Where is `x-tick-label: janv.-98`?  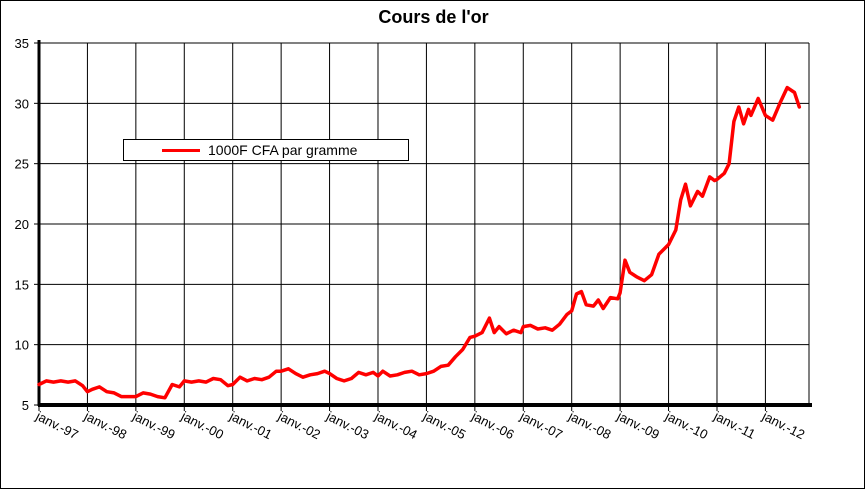 x-tick-label: janv.-98 is located at coordinates (105, 425).